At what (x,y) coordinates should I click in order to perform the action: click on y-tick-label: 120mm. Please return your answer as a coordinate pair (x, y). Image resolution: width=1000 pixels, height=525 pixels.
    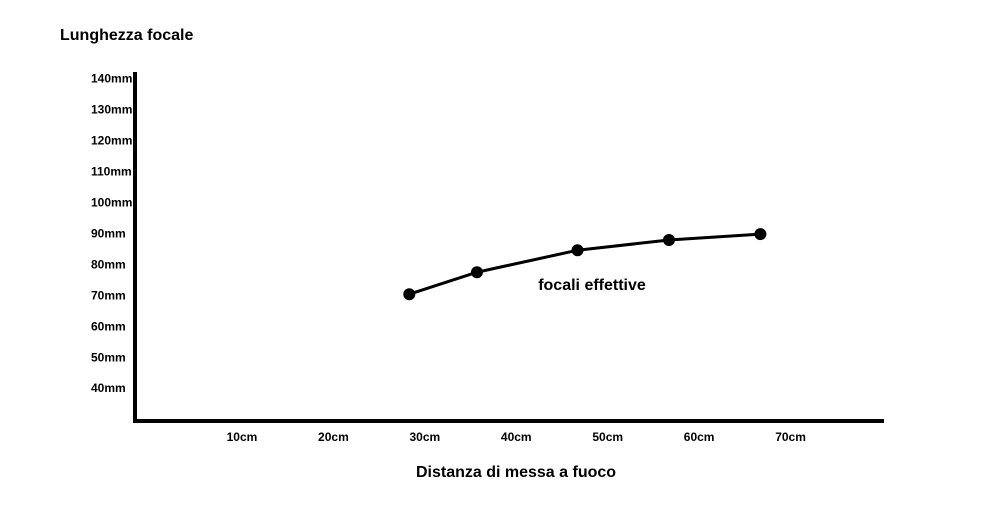
    Looking at the image, I should click on (111, 140).